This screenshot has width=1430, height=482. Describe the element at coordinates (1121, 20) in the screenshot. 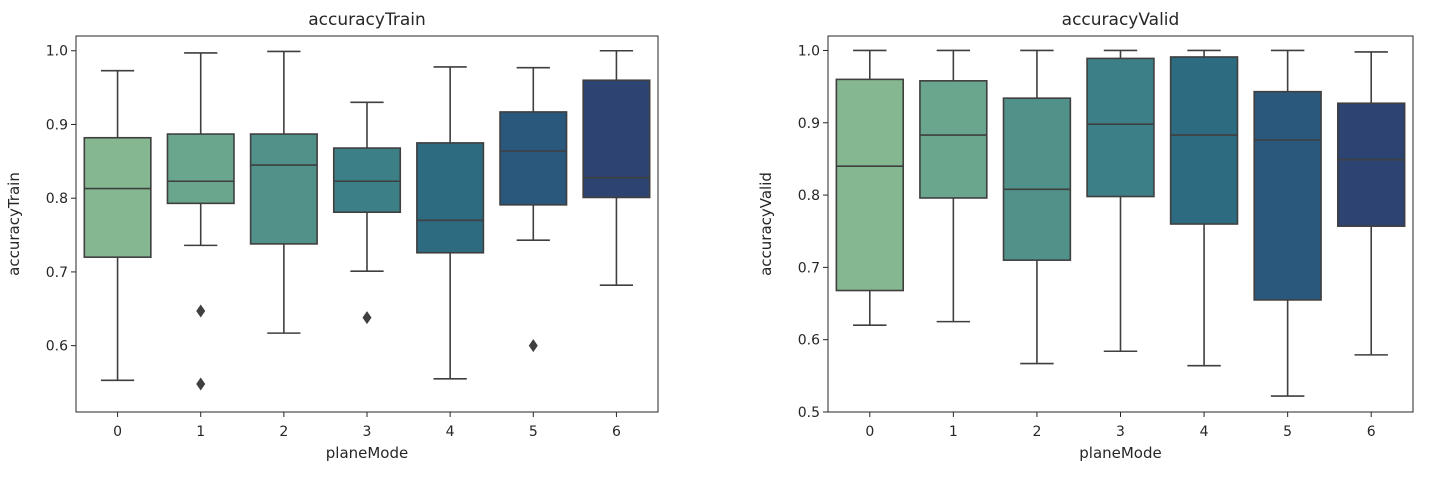

I see `chart-title: accuracyValid` at that location.